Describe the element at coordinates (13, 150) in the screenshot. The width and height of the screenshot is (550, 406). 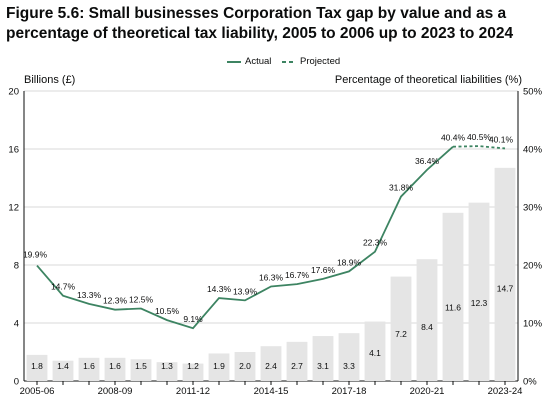
I see `left-axis-tick-label: 16` at that location.